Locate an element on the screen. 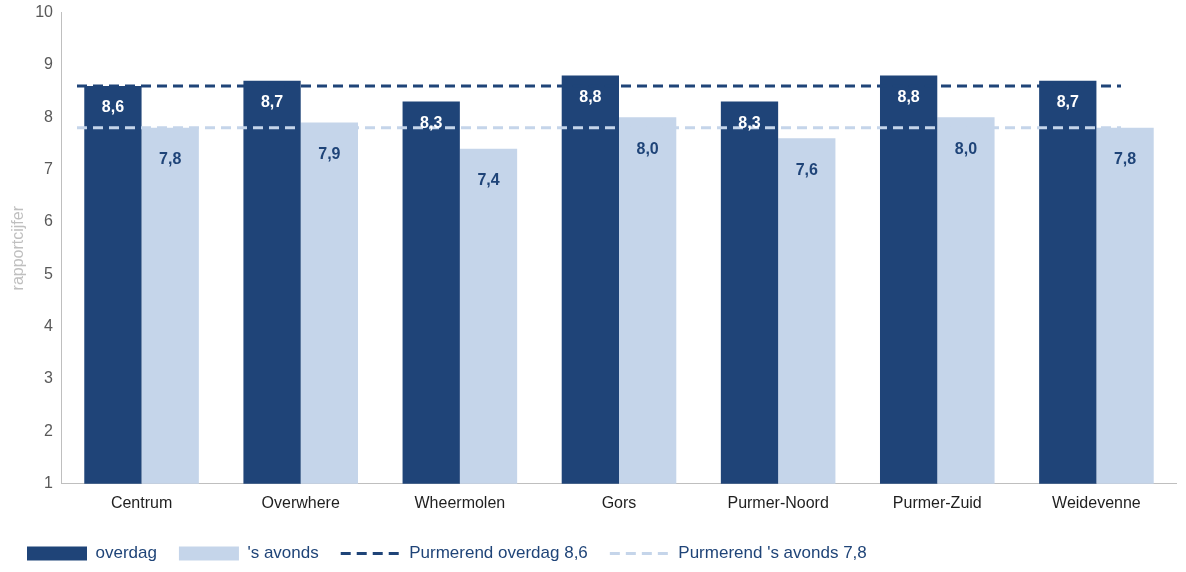 Image resolution: width=1186 pixels, height=572 pixels. y-tick-label: 8 is located at coordinates (49, 116).